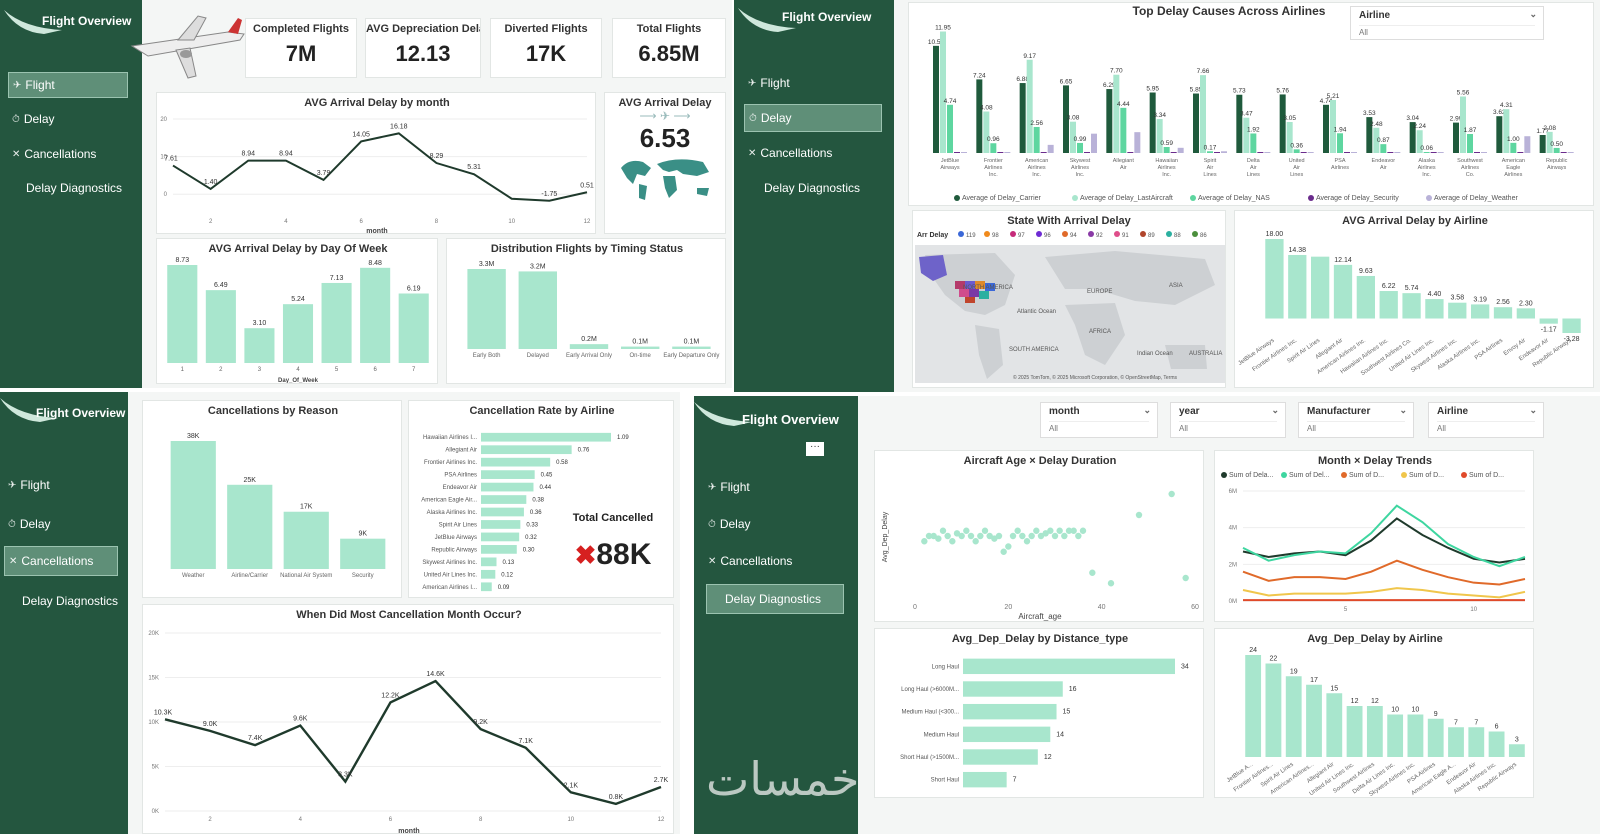 This screenshot has height=834, width=1600. I want to click on nav-delay-diagnostics-label: Delay Diagnostics, so click(74, 188).